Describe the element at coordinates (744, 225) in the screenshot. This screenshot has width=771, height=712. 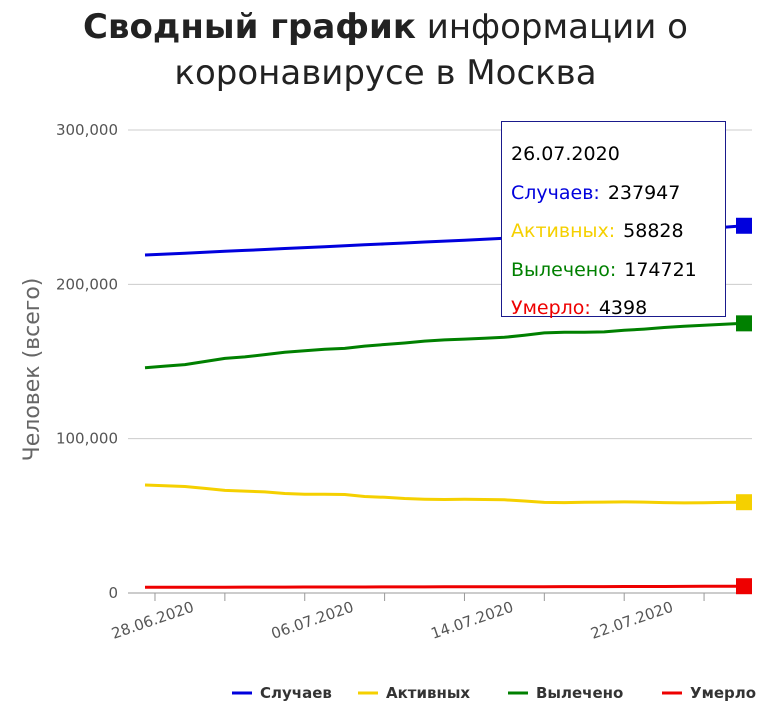
I see `data-point-cases` at that location.